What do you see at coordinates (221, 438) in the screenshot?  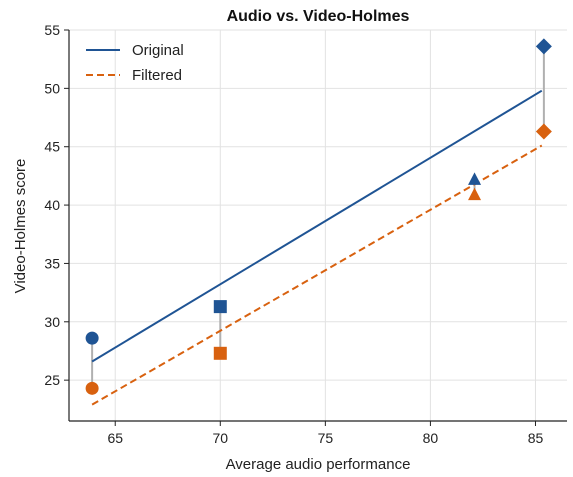 I see `x-tick-label: 70` at bounding box center [221, 438].